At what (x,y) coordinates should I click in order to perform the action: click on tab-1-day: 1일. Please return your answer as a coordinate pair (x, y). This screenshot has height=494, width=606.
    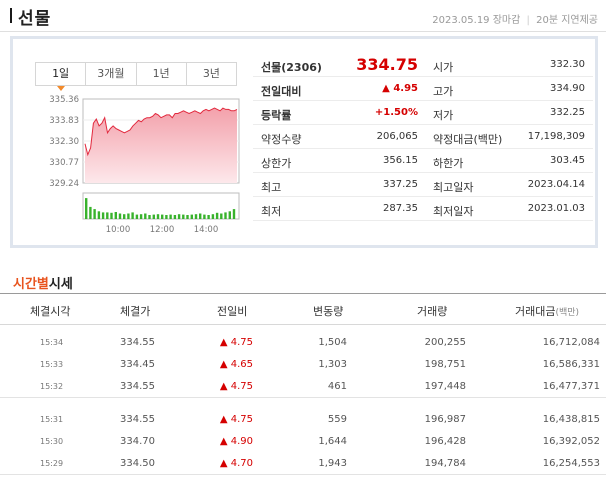
    Looking at the image, I should click on (60, 77).